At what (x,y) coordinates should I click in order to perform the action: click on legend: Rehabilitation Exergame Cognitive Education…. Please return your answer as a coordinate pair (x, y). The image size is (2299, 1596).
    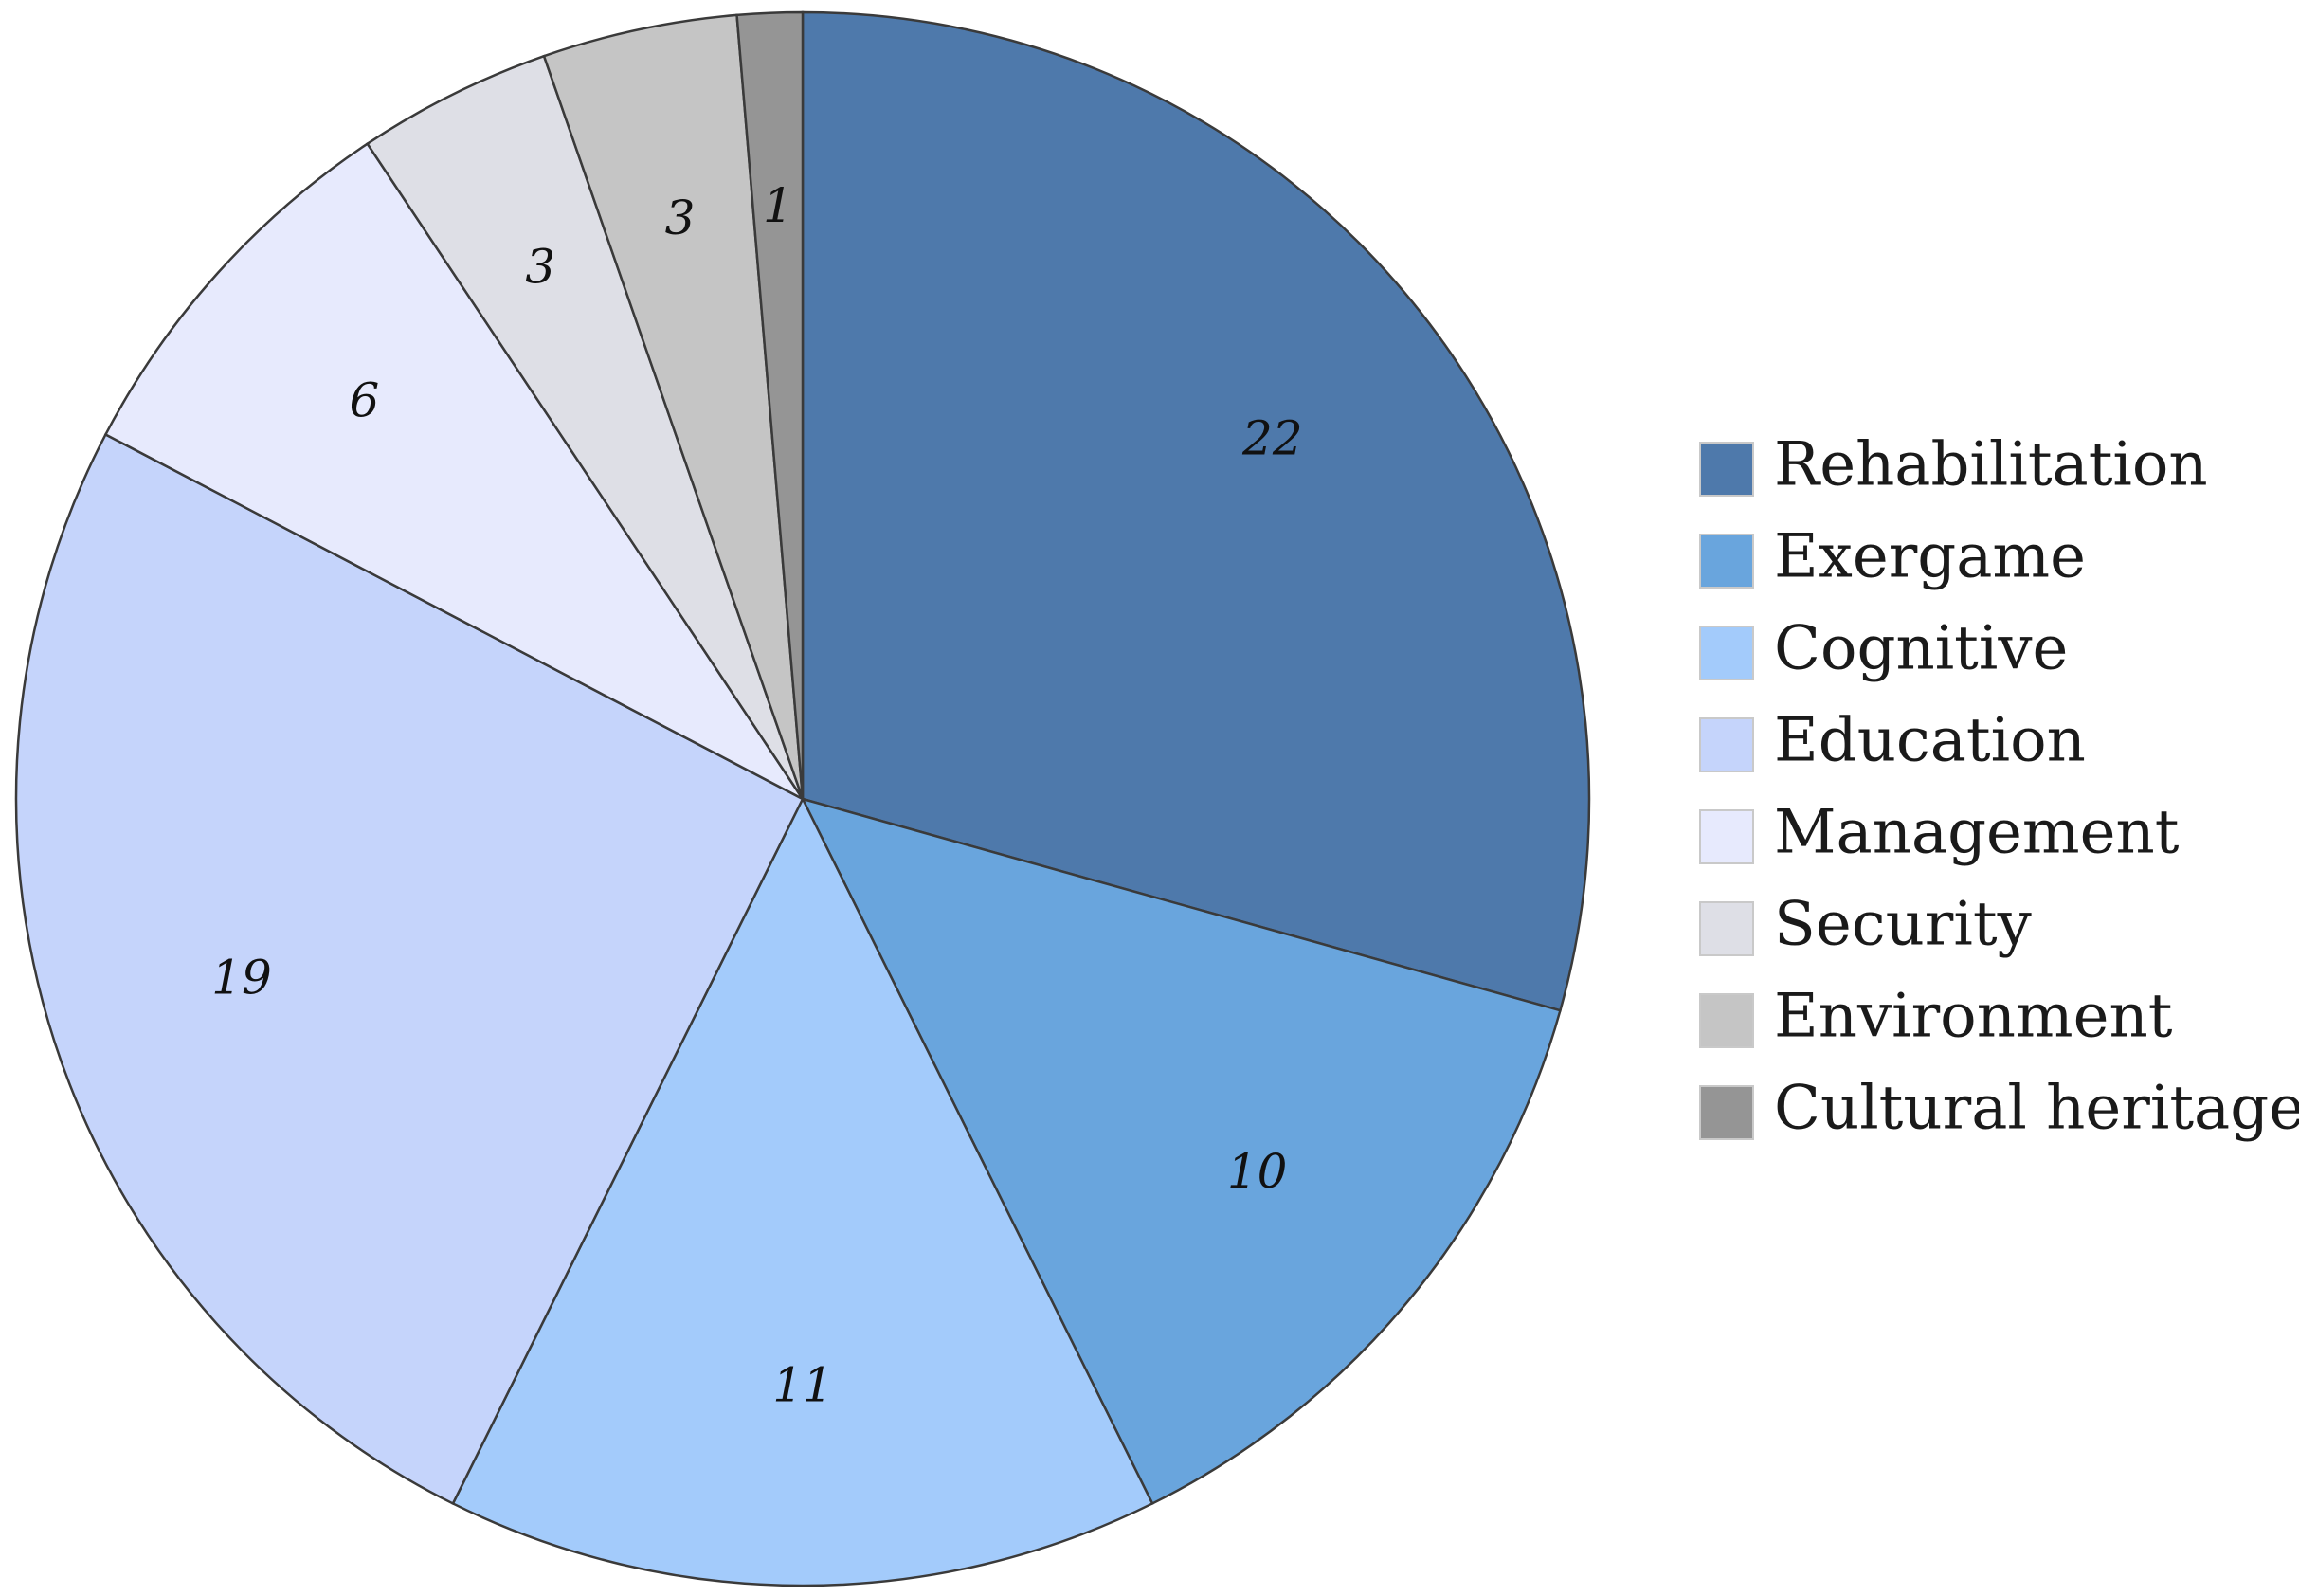
    Looking at the image, I should click on (1999, 787).